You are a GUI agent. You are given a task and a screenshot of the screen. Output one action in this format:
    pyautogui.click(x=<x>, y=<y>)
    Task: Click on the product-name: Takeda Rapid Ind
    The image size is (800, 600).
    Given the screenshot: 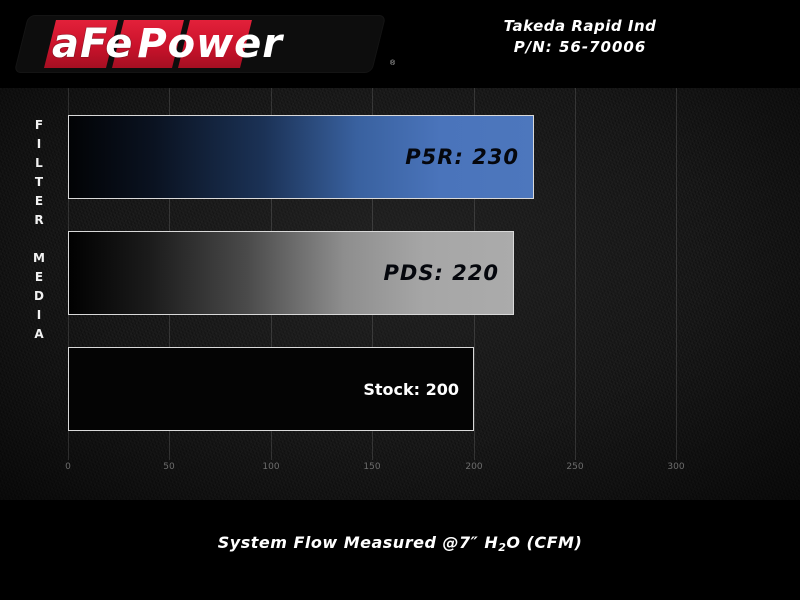 What is the action you would take?
    pyautogui.click(x=580, y=26)
    